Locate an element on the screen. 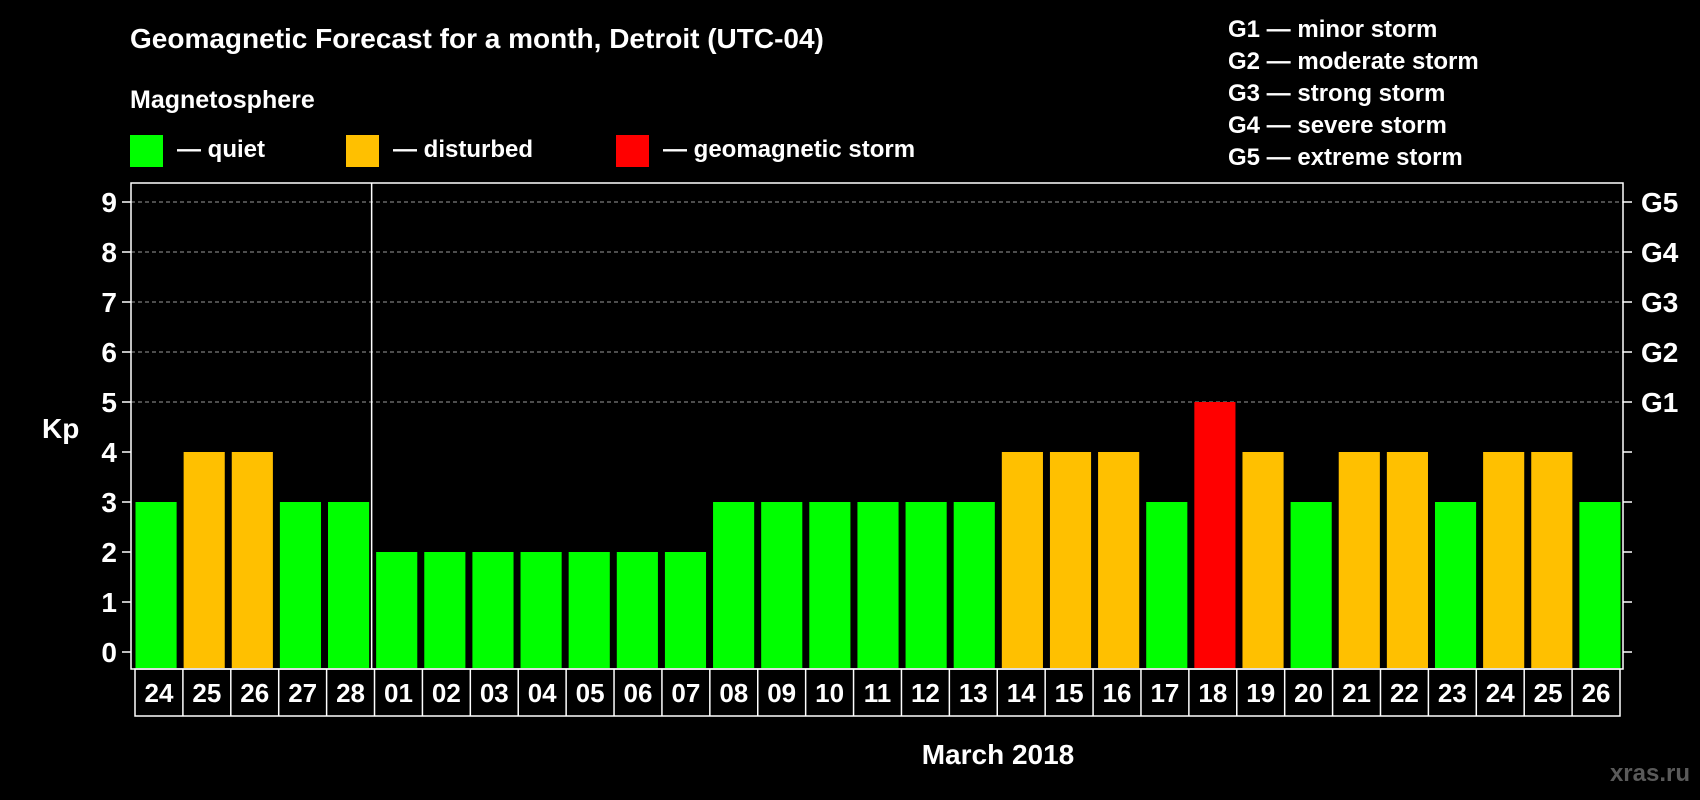 The image size is (1700, 800). right-tick-label-g2: G2 is located at coordinates (1659, 352).